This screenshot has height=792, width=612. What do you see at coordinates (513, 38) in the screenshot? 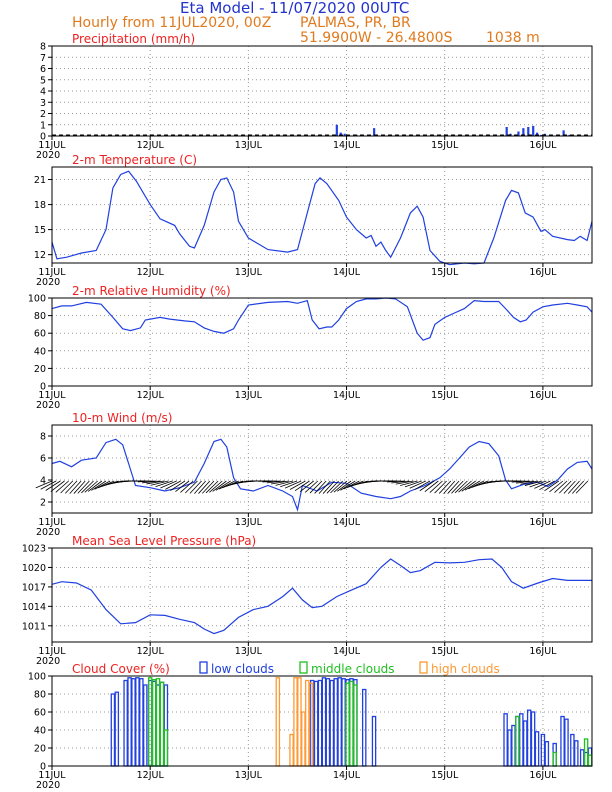
I see `station-elevation: 1038 m` at bounding box center [513, 38].